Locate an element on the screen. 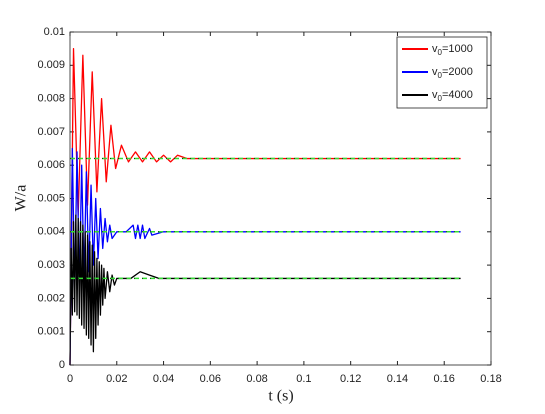  y-tick-label: 0.006 is located at coordinates (51, 165).